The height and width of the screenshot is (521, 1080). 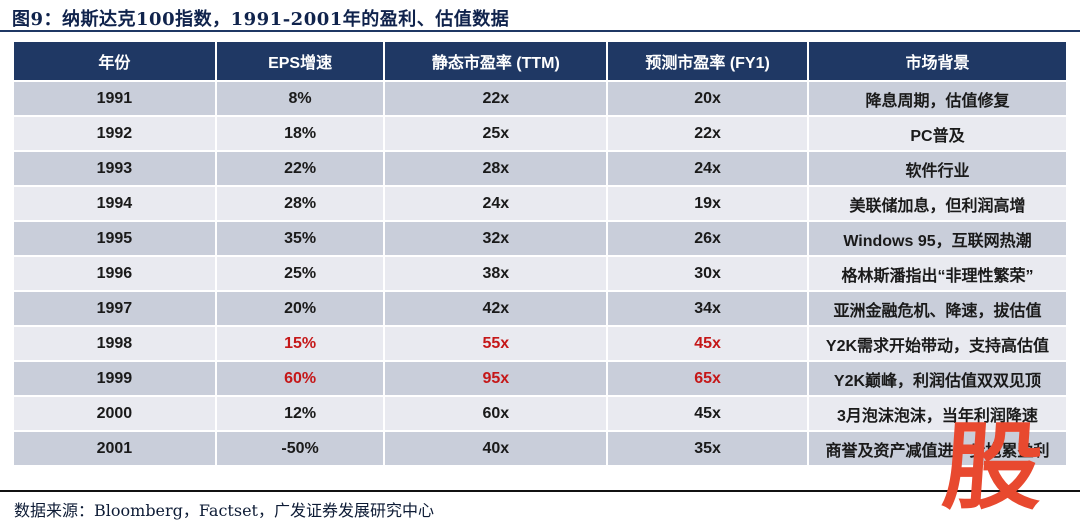 What do you see at coordinates (114, 413) in the screenshot?
I see `cell-year: 2000` at bounding box center [114, 413].